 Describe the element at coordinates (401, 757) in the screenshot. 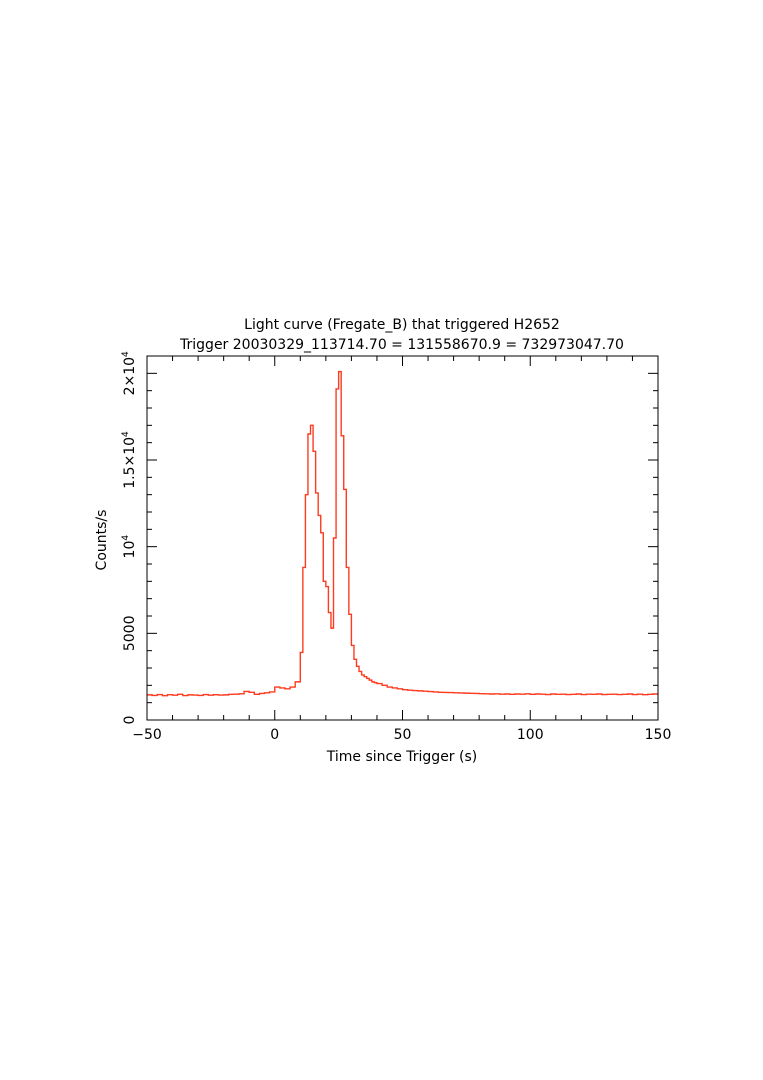

I see `x-axis-label: Time since Trigger (s)` at that location.